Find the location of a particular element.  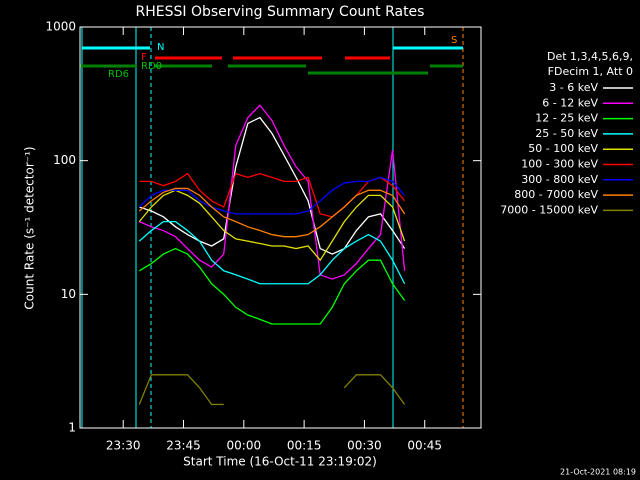

annotation: RD0 is located at coordinates (151, 66).